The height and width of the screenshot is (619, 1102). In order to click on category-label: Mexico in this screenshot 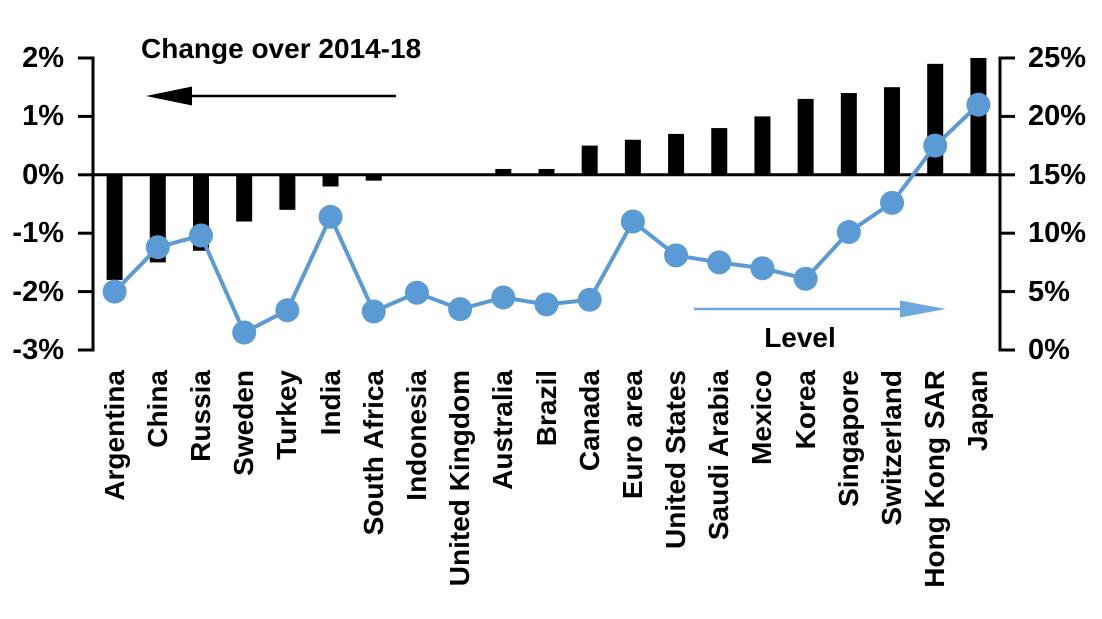, I will do `click(762, 417)`.